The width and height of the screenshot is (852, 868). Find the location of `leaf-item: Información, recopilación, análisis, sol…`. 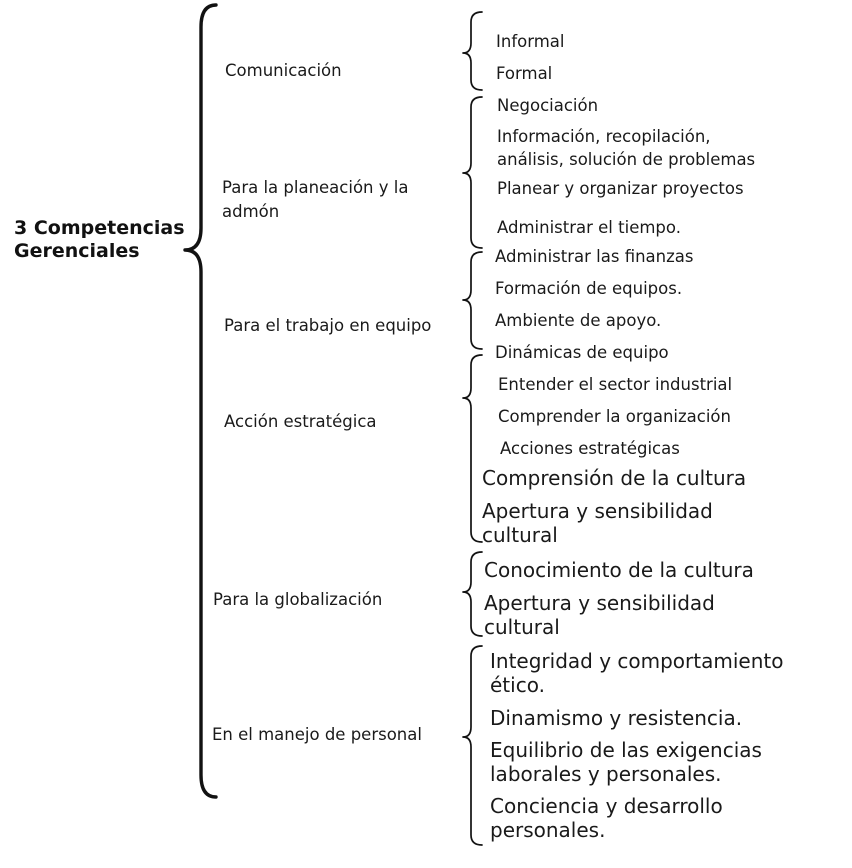

leaf-item: Información, recopilación, análisis, sol… is located at coordinates (626, 148).